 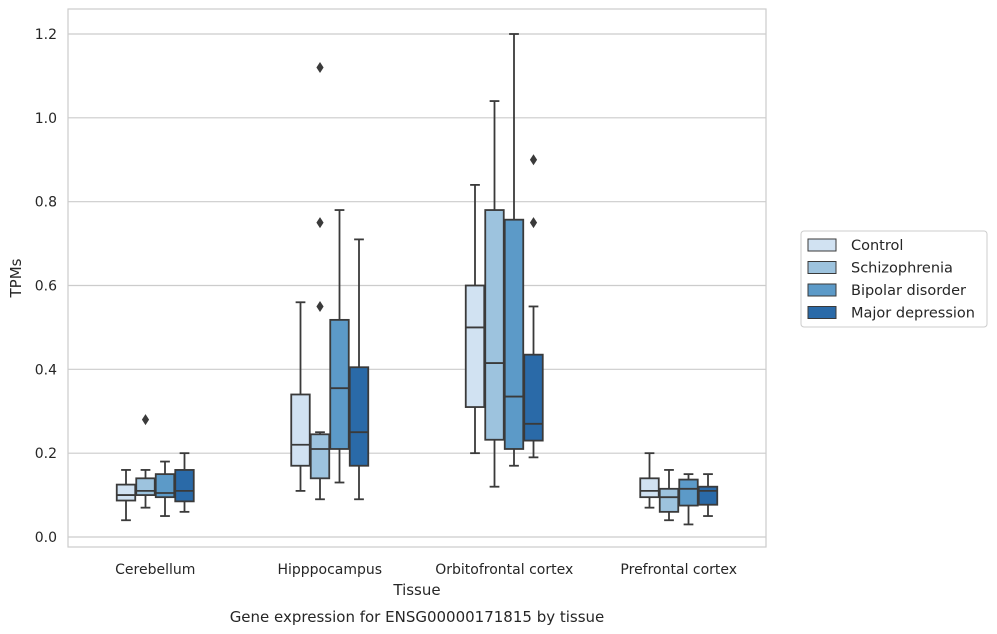 What do you see at coordinates (678, 570) in the screenshot?
I see `x-tick-label: Prefrontal cortex` at bounding box center [678, 570].